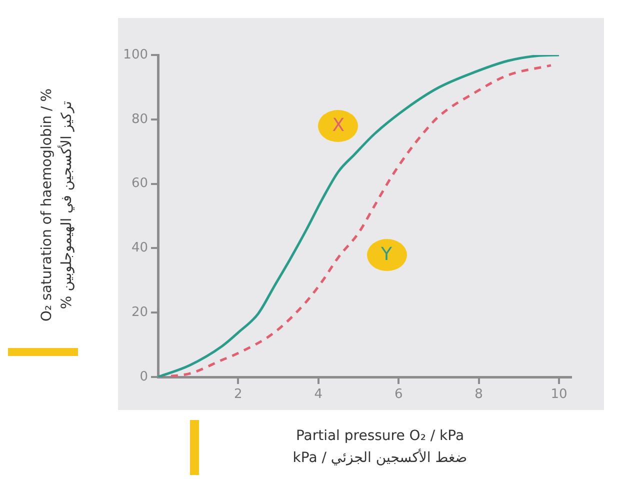 The width and height of the screenshot is (631, 479). What do you see at coordinates (144, 376) in the screenshot?
I see `y-tick-label: 0` at bounding box center [144, 376].